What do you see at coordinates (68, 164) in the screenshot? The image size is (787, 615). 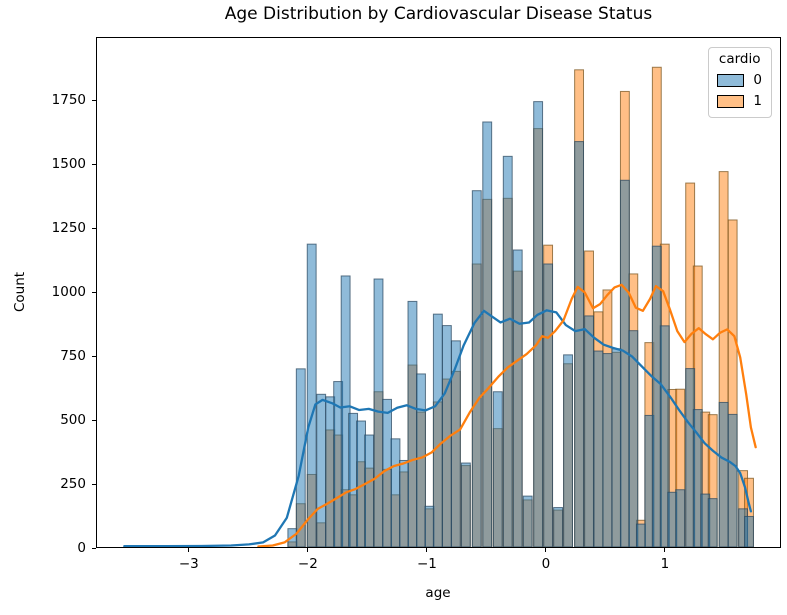 I see `y-tick-label: 1500` at bounding box center [68, 164].